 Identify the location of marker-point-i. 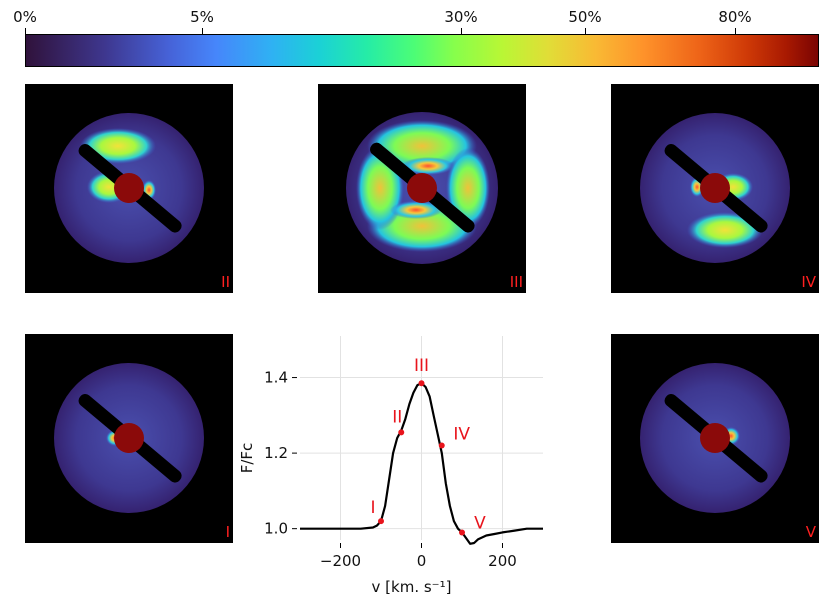
(381, 521).